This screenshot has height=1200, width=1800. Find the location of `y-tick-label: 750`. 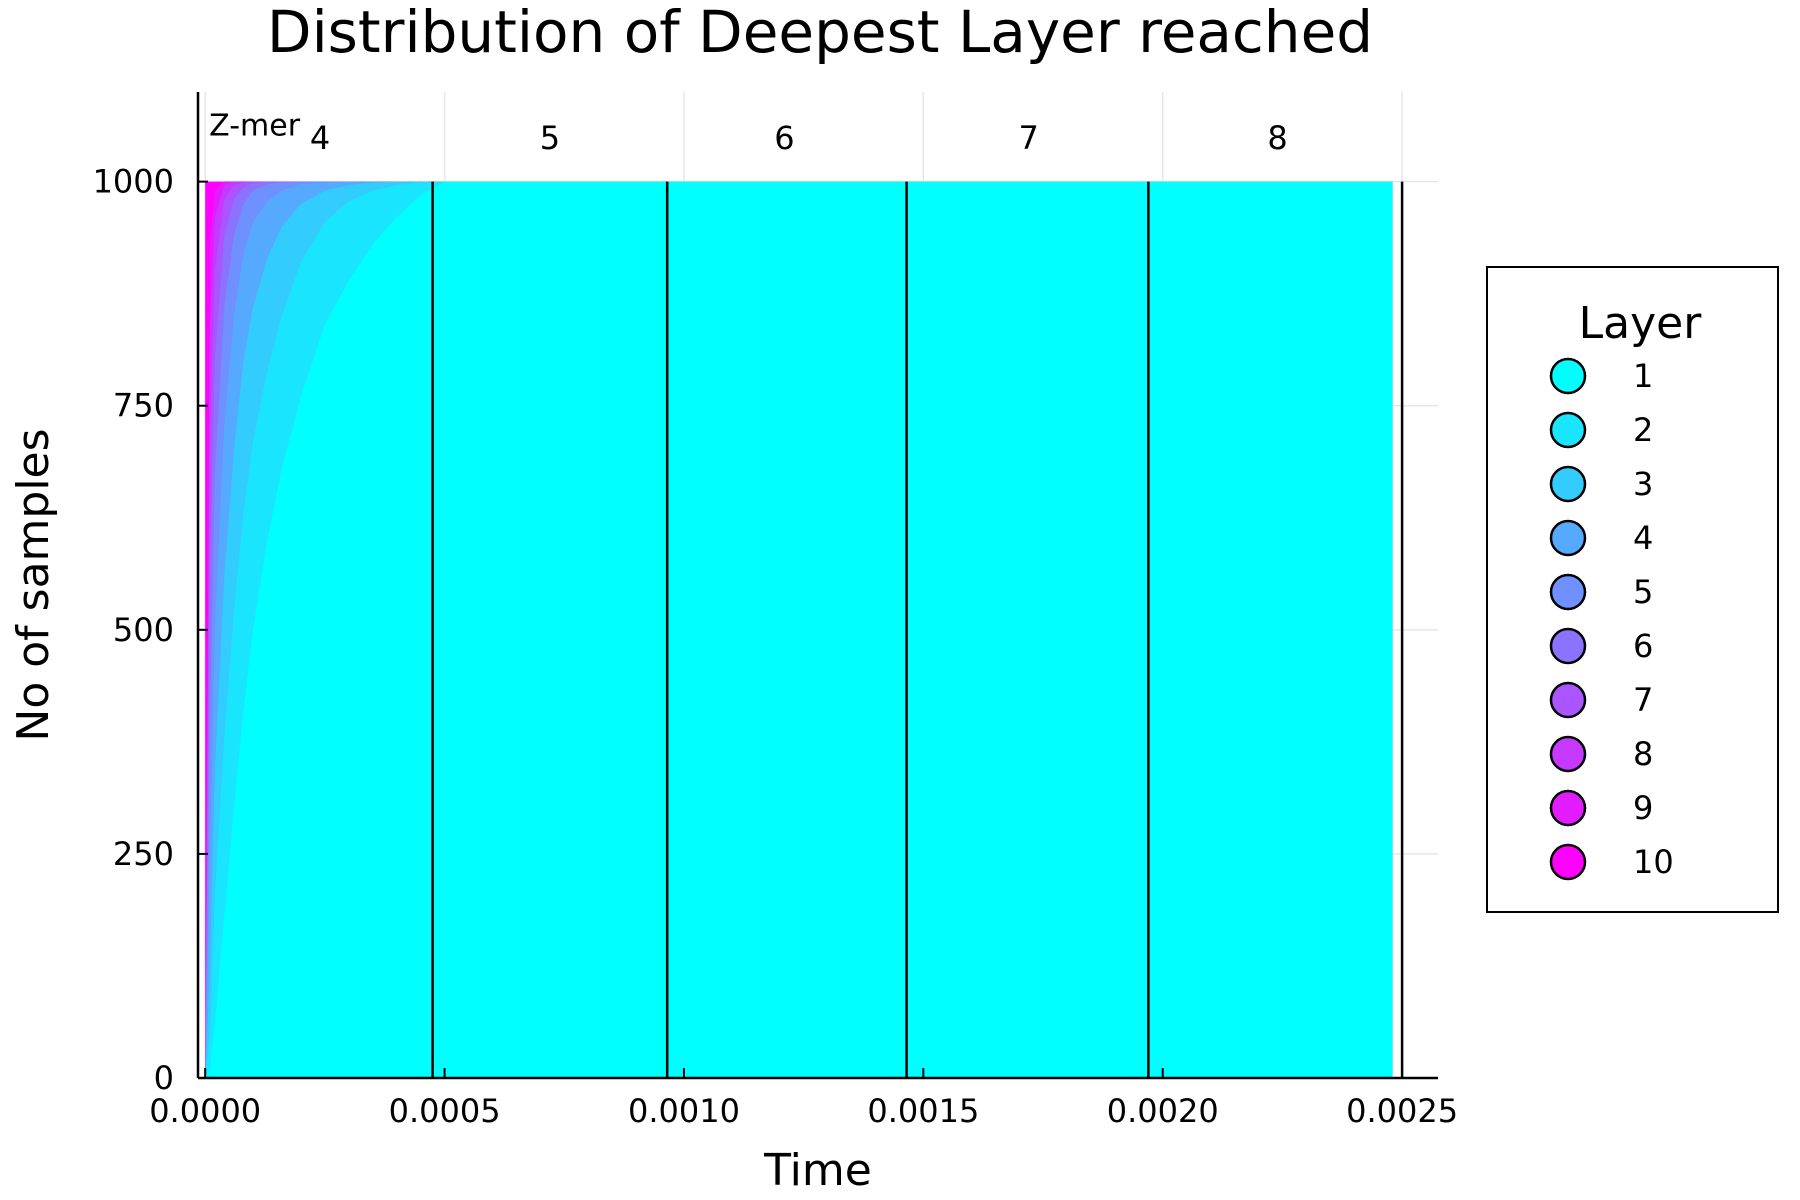

y-tick-label: 750 is located at coordinates (143, 406).